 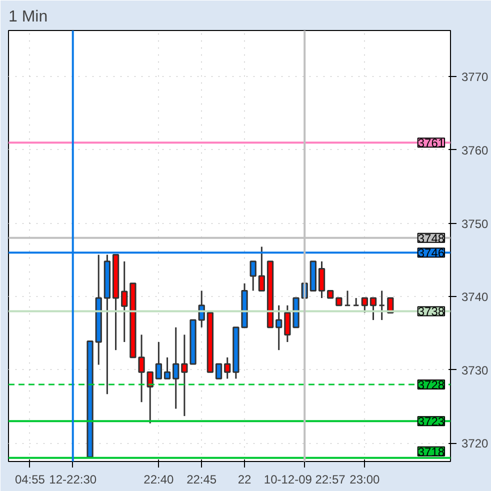 I want to click on y-tick-label: 3760, so click(x=475, y=150).